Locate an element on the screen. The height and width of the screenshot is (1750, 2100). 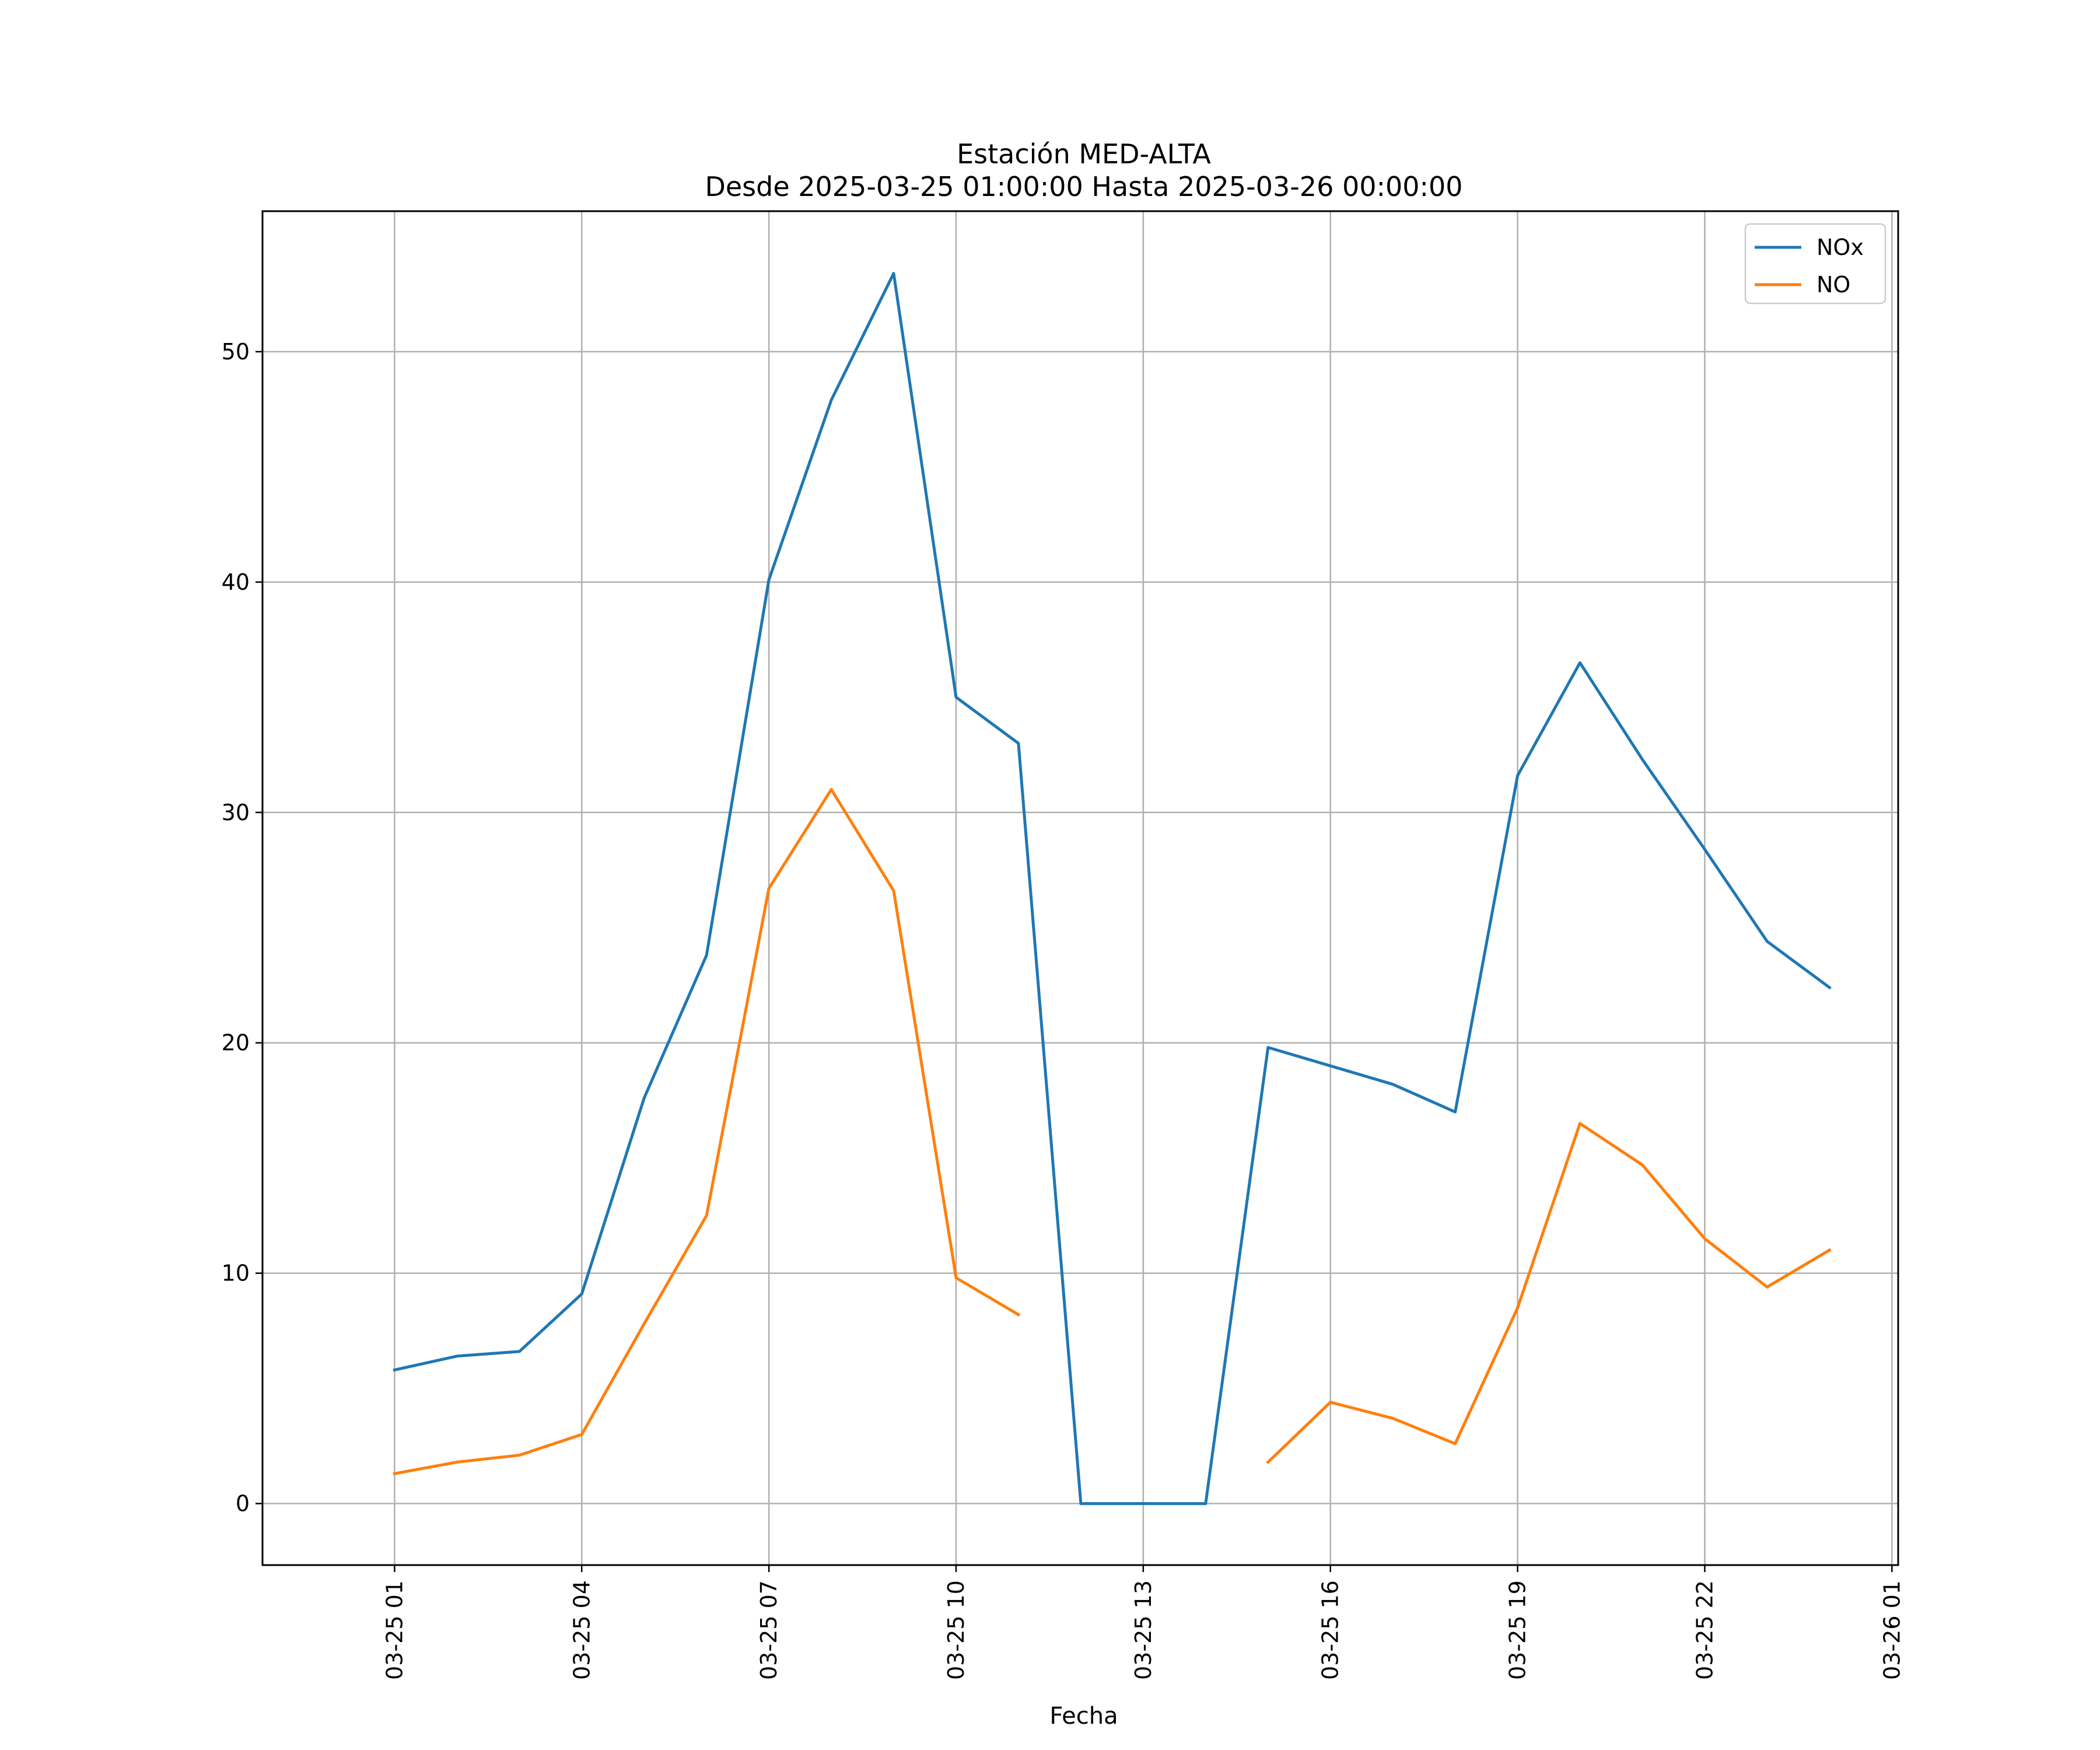
y-tick-label: 40 is located at coordinates (236, 582).